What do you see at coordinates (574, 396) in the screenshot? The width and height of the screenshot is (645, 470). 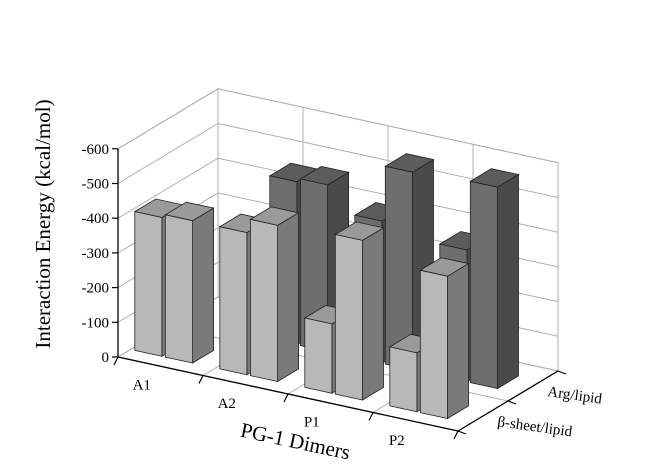 I see `z-tick-label: Arg/lipid` at bounding box center [574, 396].